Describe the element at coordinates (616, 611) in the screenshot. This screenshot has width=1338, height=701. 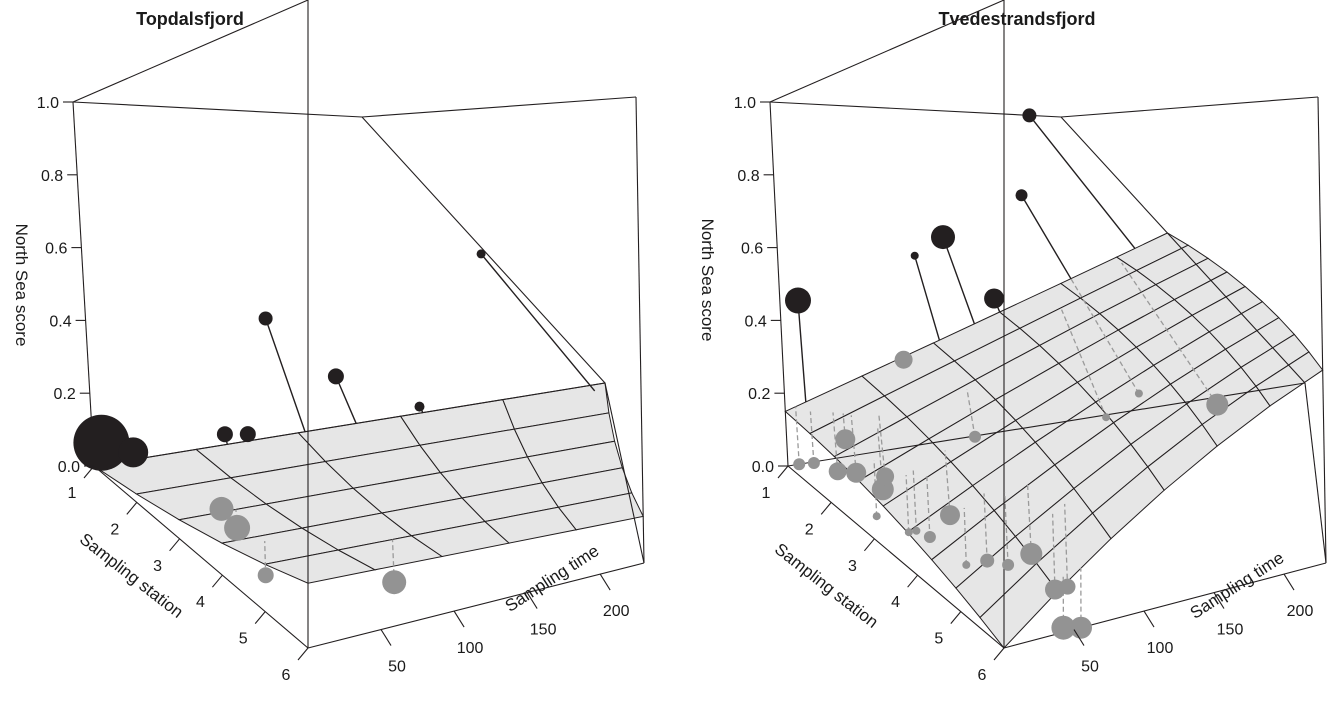
I see `x-tick-label: 200` at that location.